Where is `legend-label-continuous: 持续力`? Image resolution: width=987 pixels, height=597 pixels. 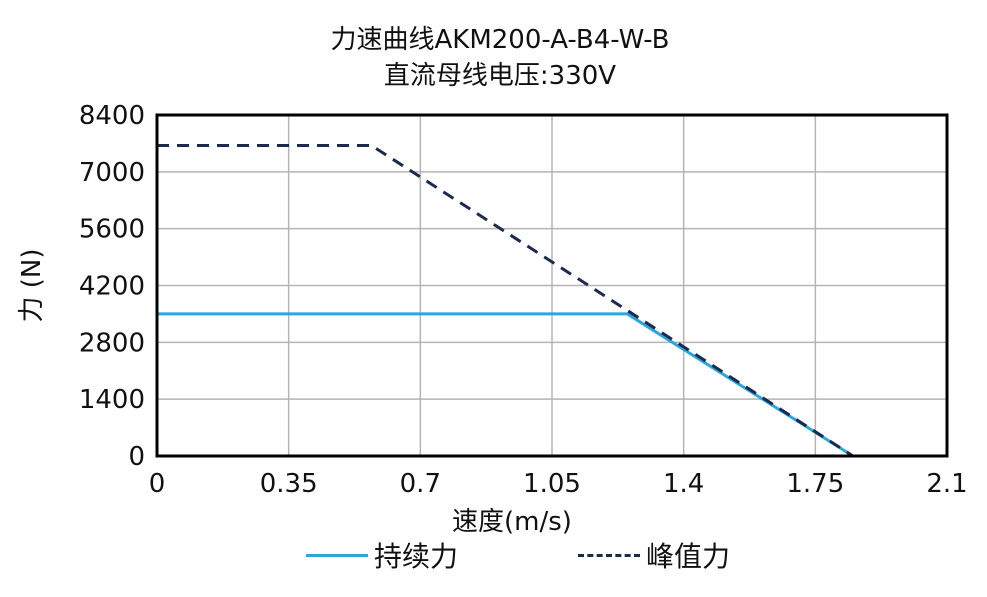 legend-label-continuous: 持续力 is located at coordinates (416, 556).